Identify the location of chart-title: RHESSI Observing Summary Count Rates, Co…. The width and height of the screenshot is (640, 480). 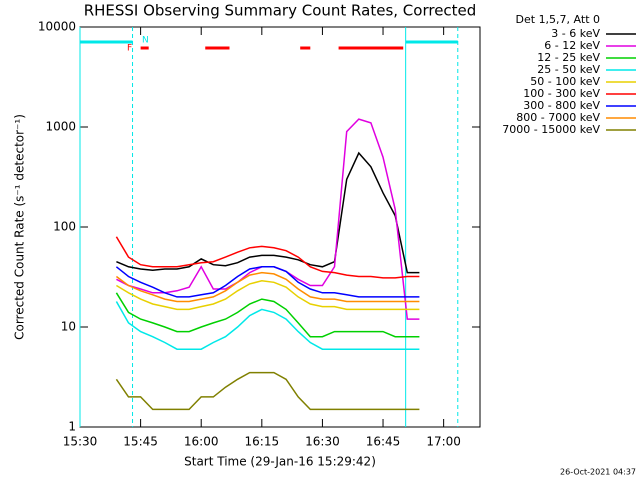
(280, 11).